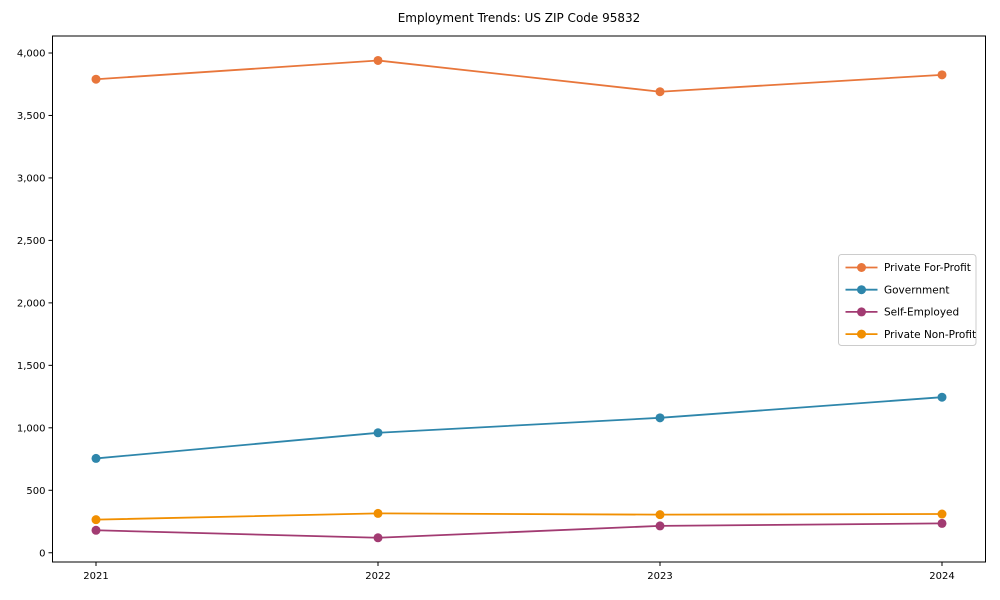 This screenshot has height=600, width=1000. Describe the element at coordinates (519, 572) in the screenshot. I see `x-axis: 2021 2022 2023 2024` at that location.